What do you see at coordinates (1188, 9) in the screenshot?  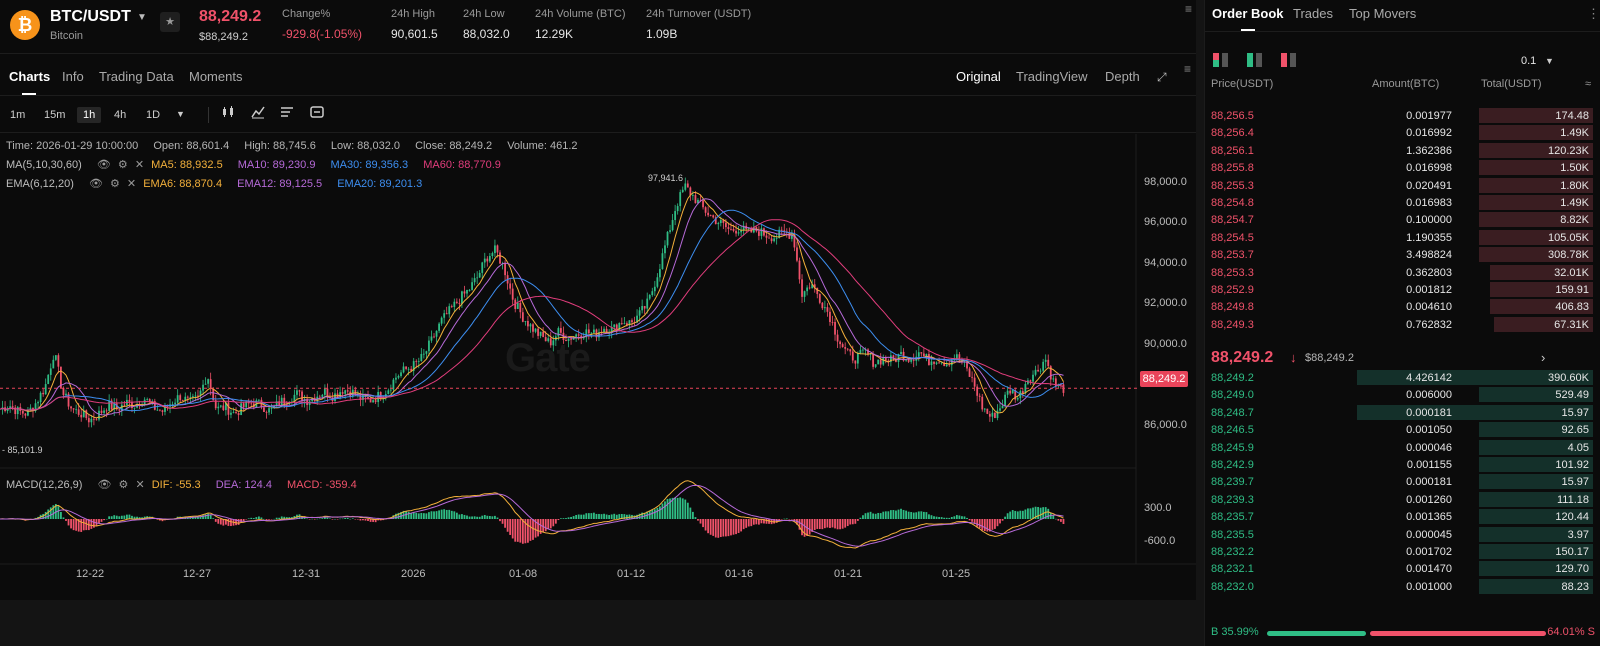 I see `more-icon: ≡` at bounding box center [1188, 9].